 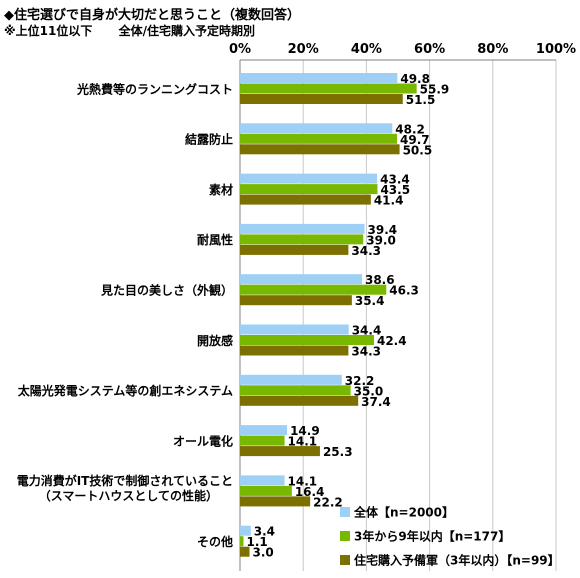 I want to click on category-label: 太陽光発電システム等の創エネシステム, so click(x=125, y=390).